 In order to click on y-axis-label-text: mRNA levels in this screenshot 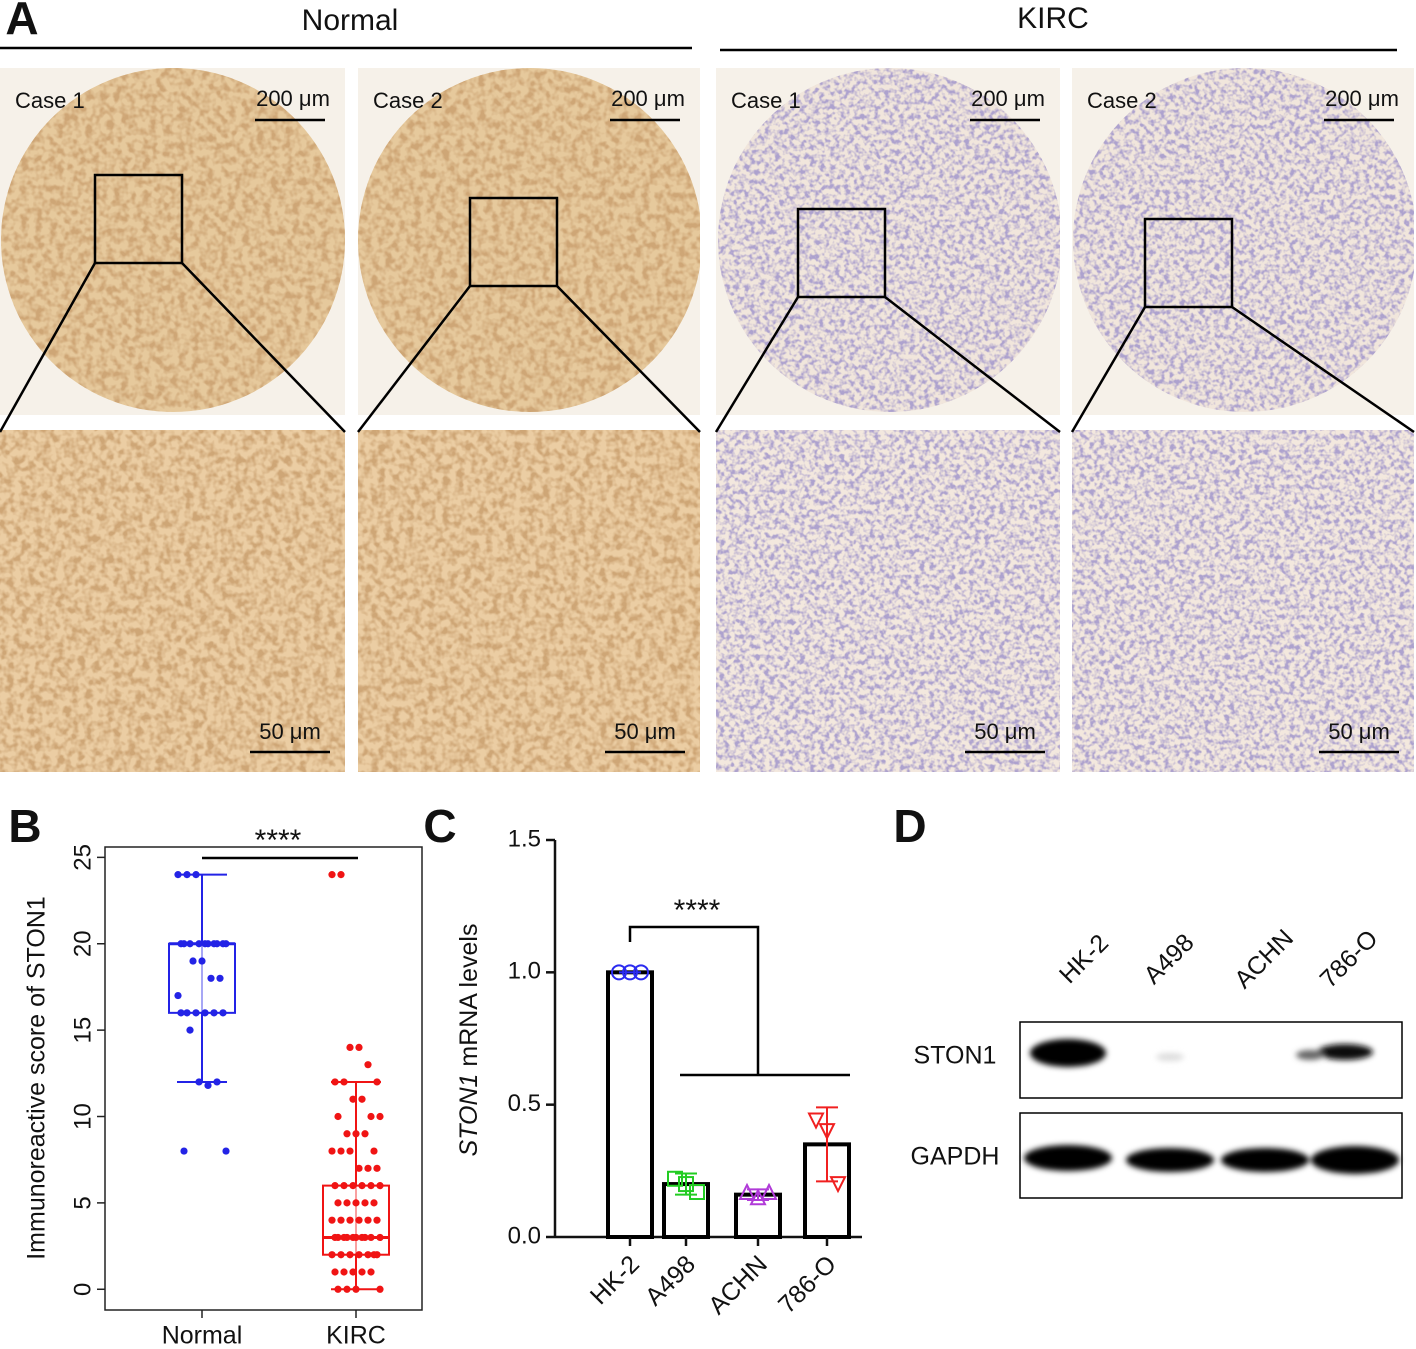, I will do `click(469, 995)`.